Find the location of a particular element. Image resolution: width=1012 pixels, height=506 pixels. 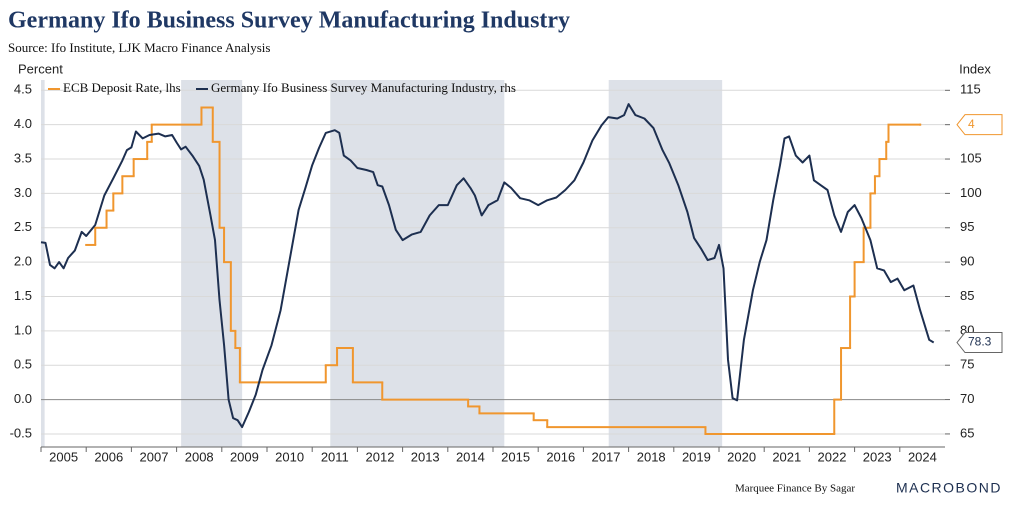

y-tick-label: 1.0 is located at coordinates (23, 329).